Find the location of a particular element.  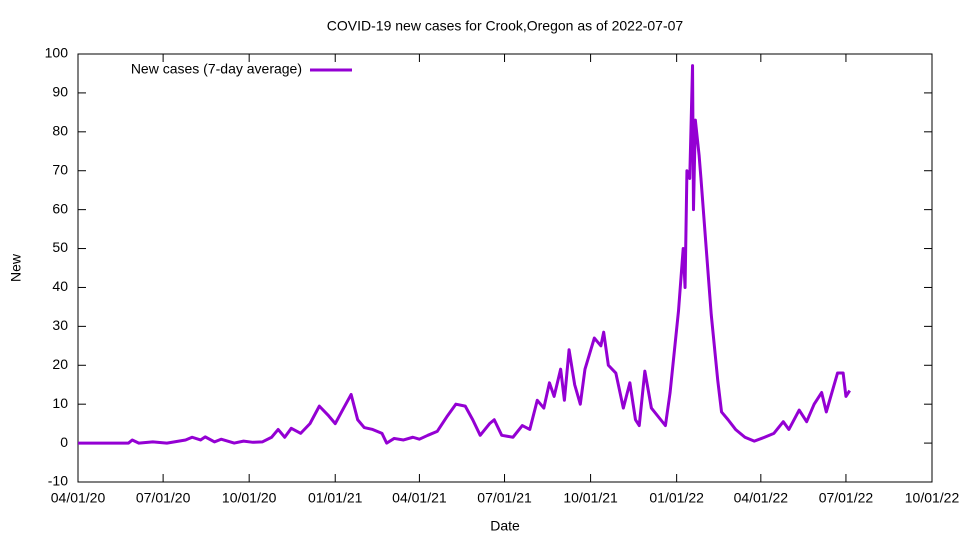

y-tick-label: 90 is located at coordinates (60, 92).